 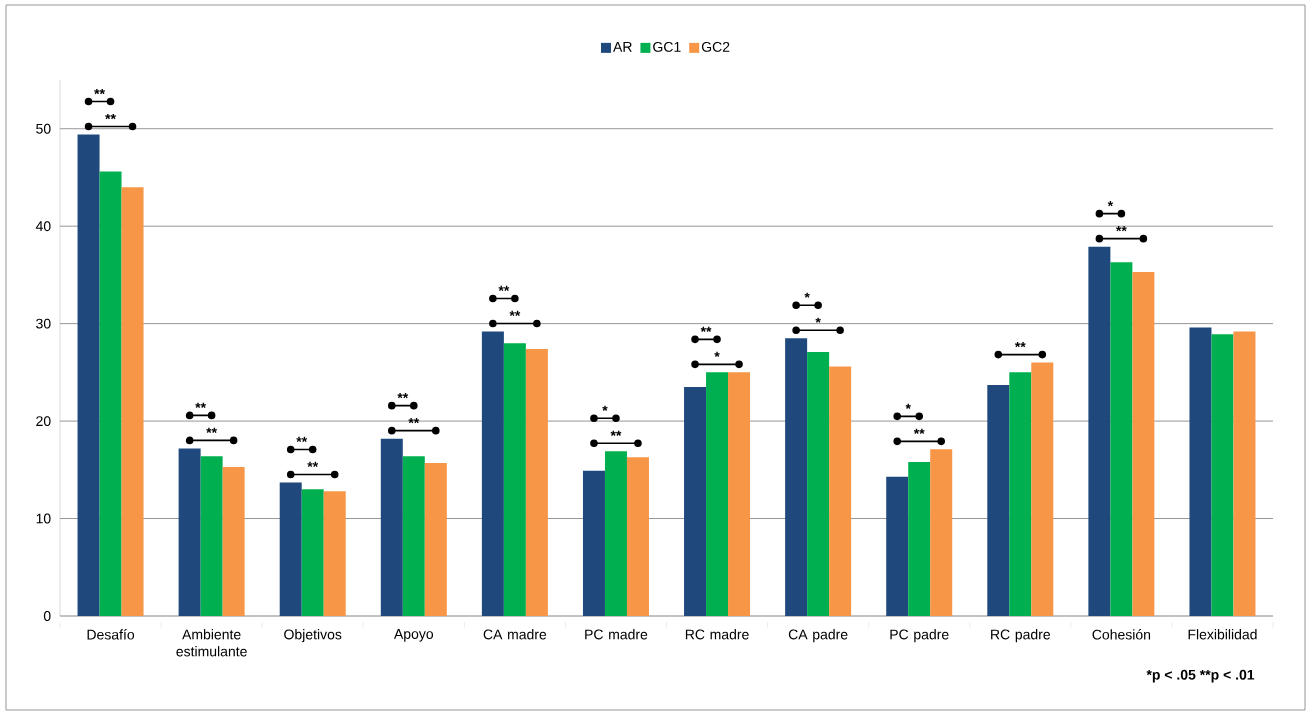 I want to click on legend-label: AR, so click(x=622, y=47).